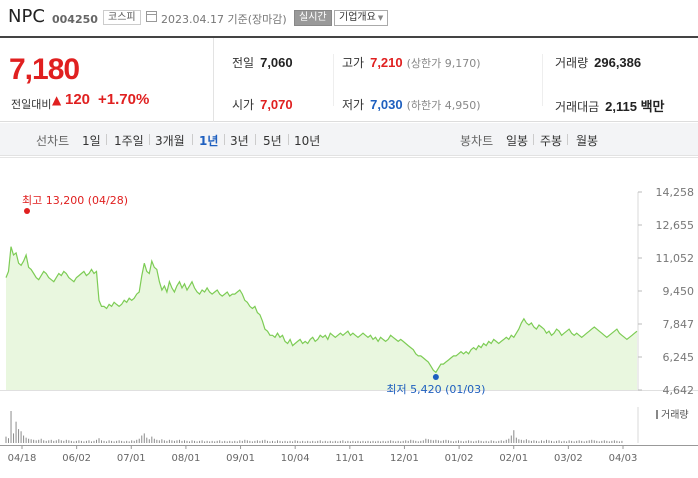  I want to click on high-value: 7,210, so click(386, 62).